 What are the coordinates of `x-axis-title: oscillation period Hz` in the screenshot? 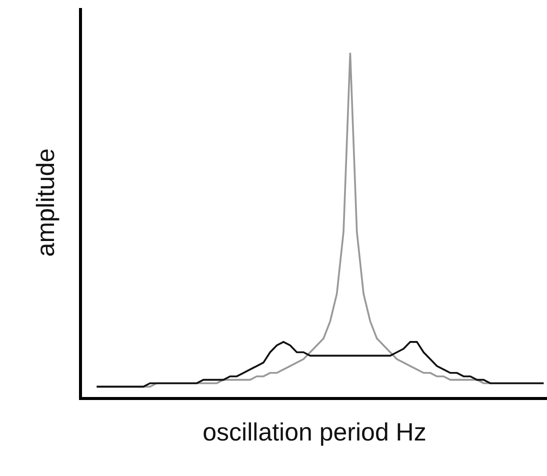 It's located at (314, 432).